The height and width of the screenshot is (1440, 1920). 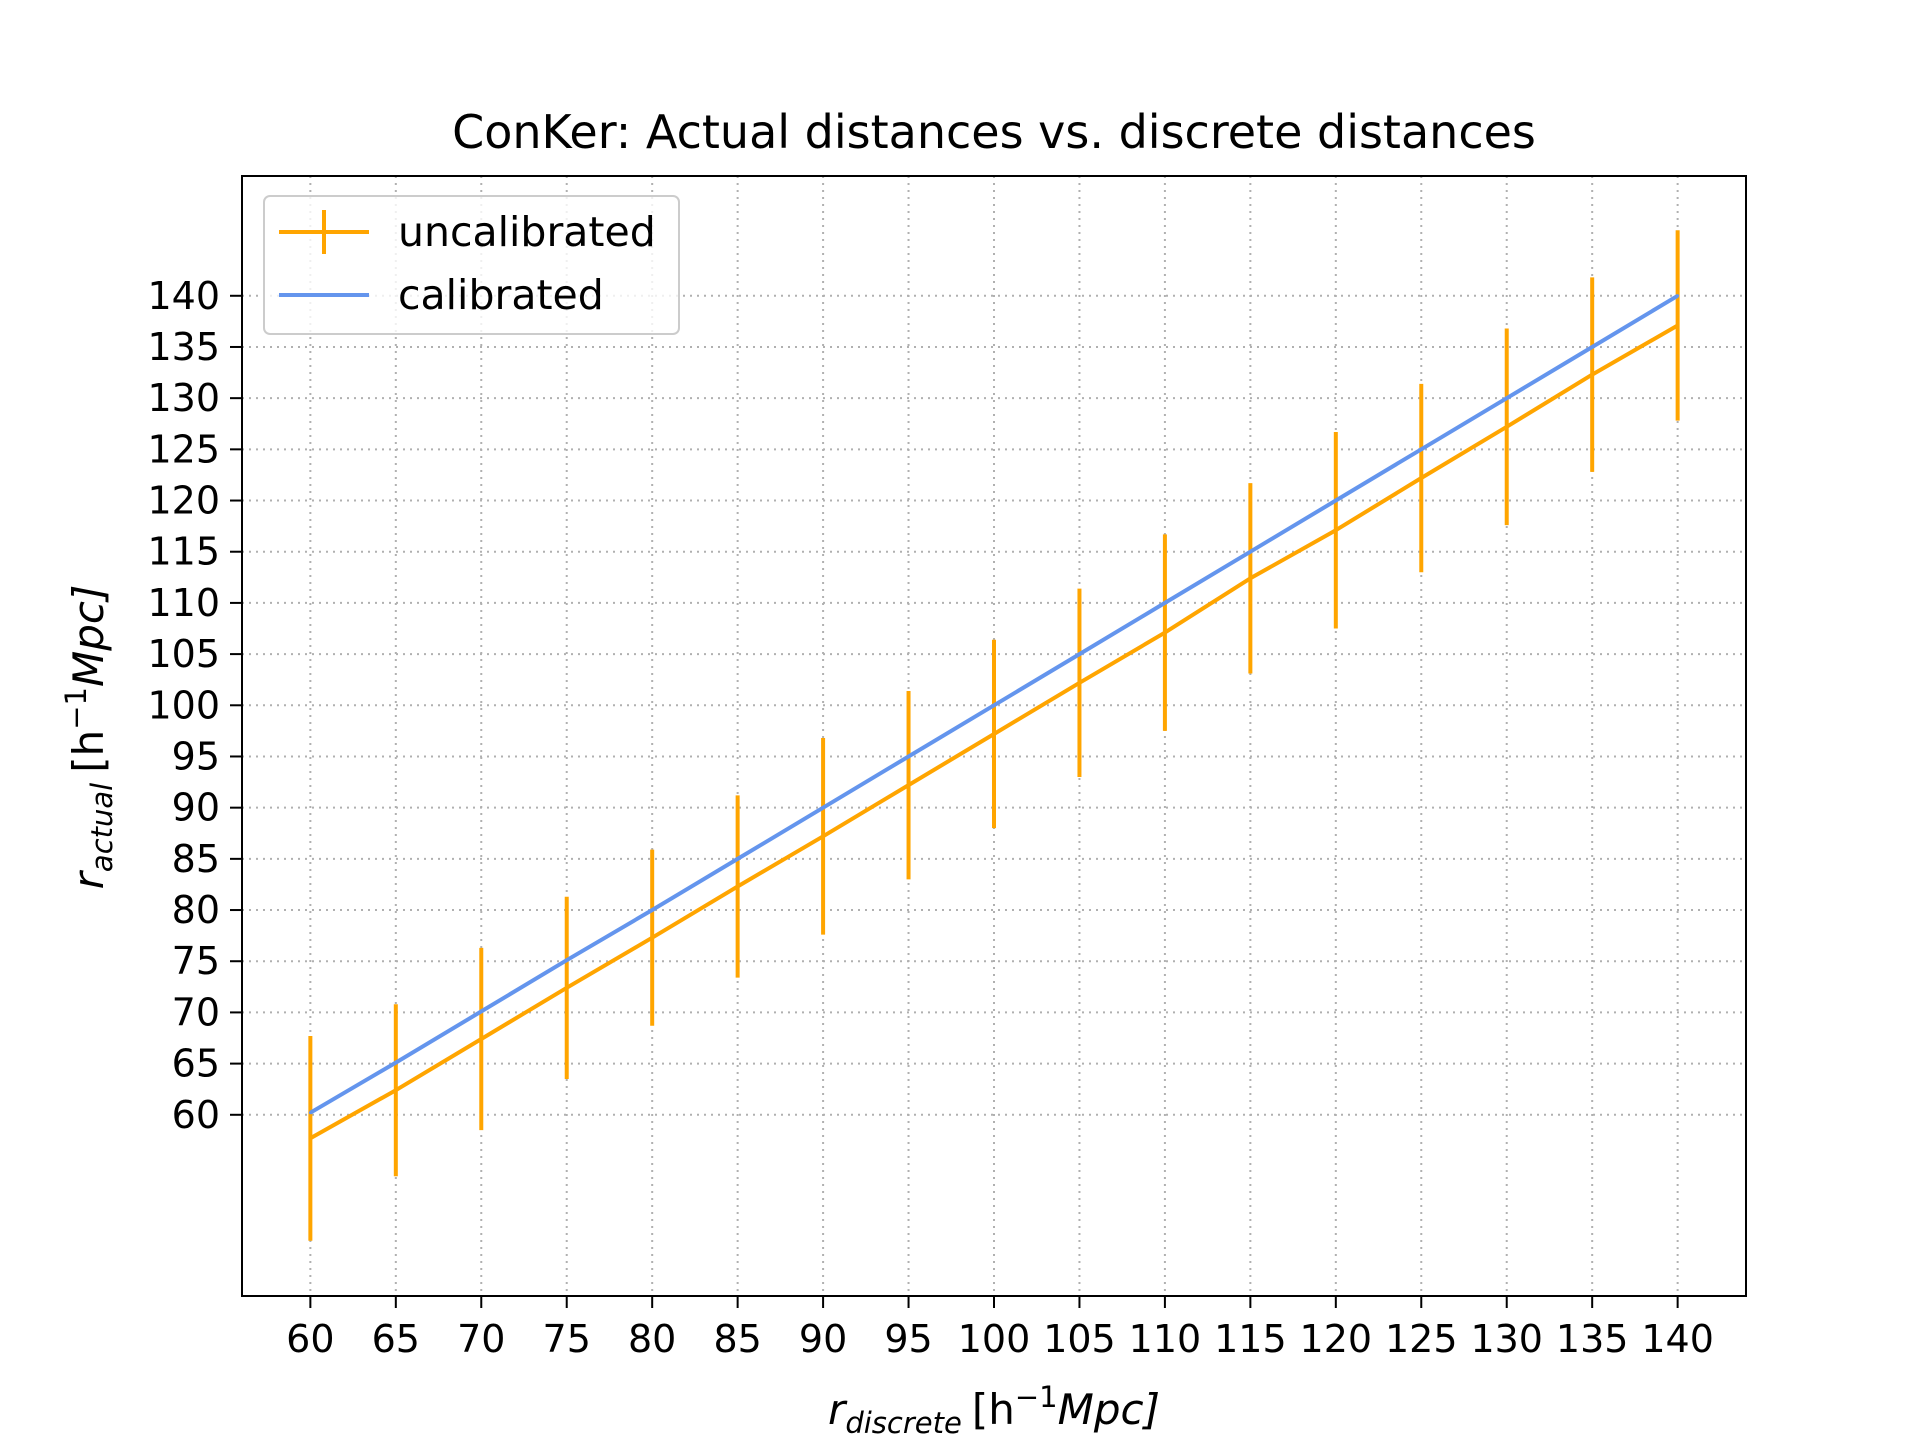 What do you see at coordinates (737, 1339) in the screenshot?
I see `x-tick-label: 85` at bounding box center [737, 1339].